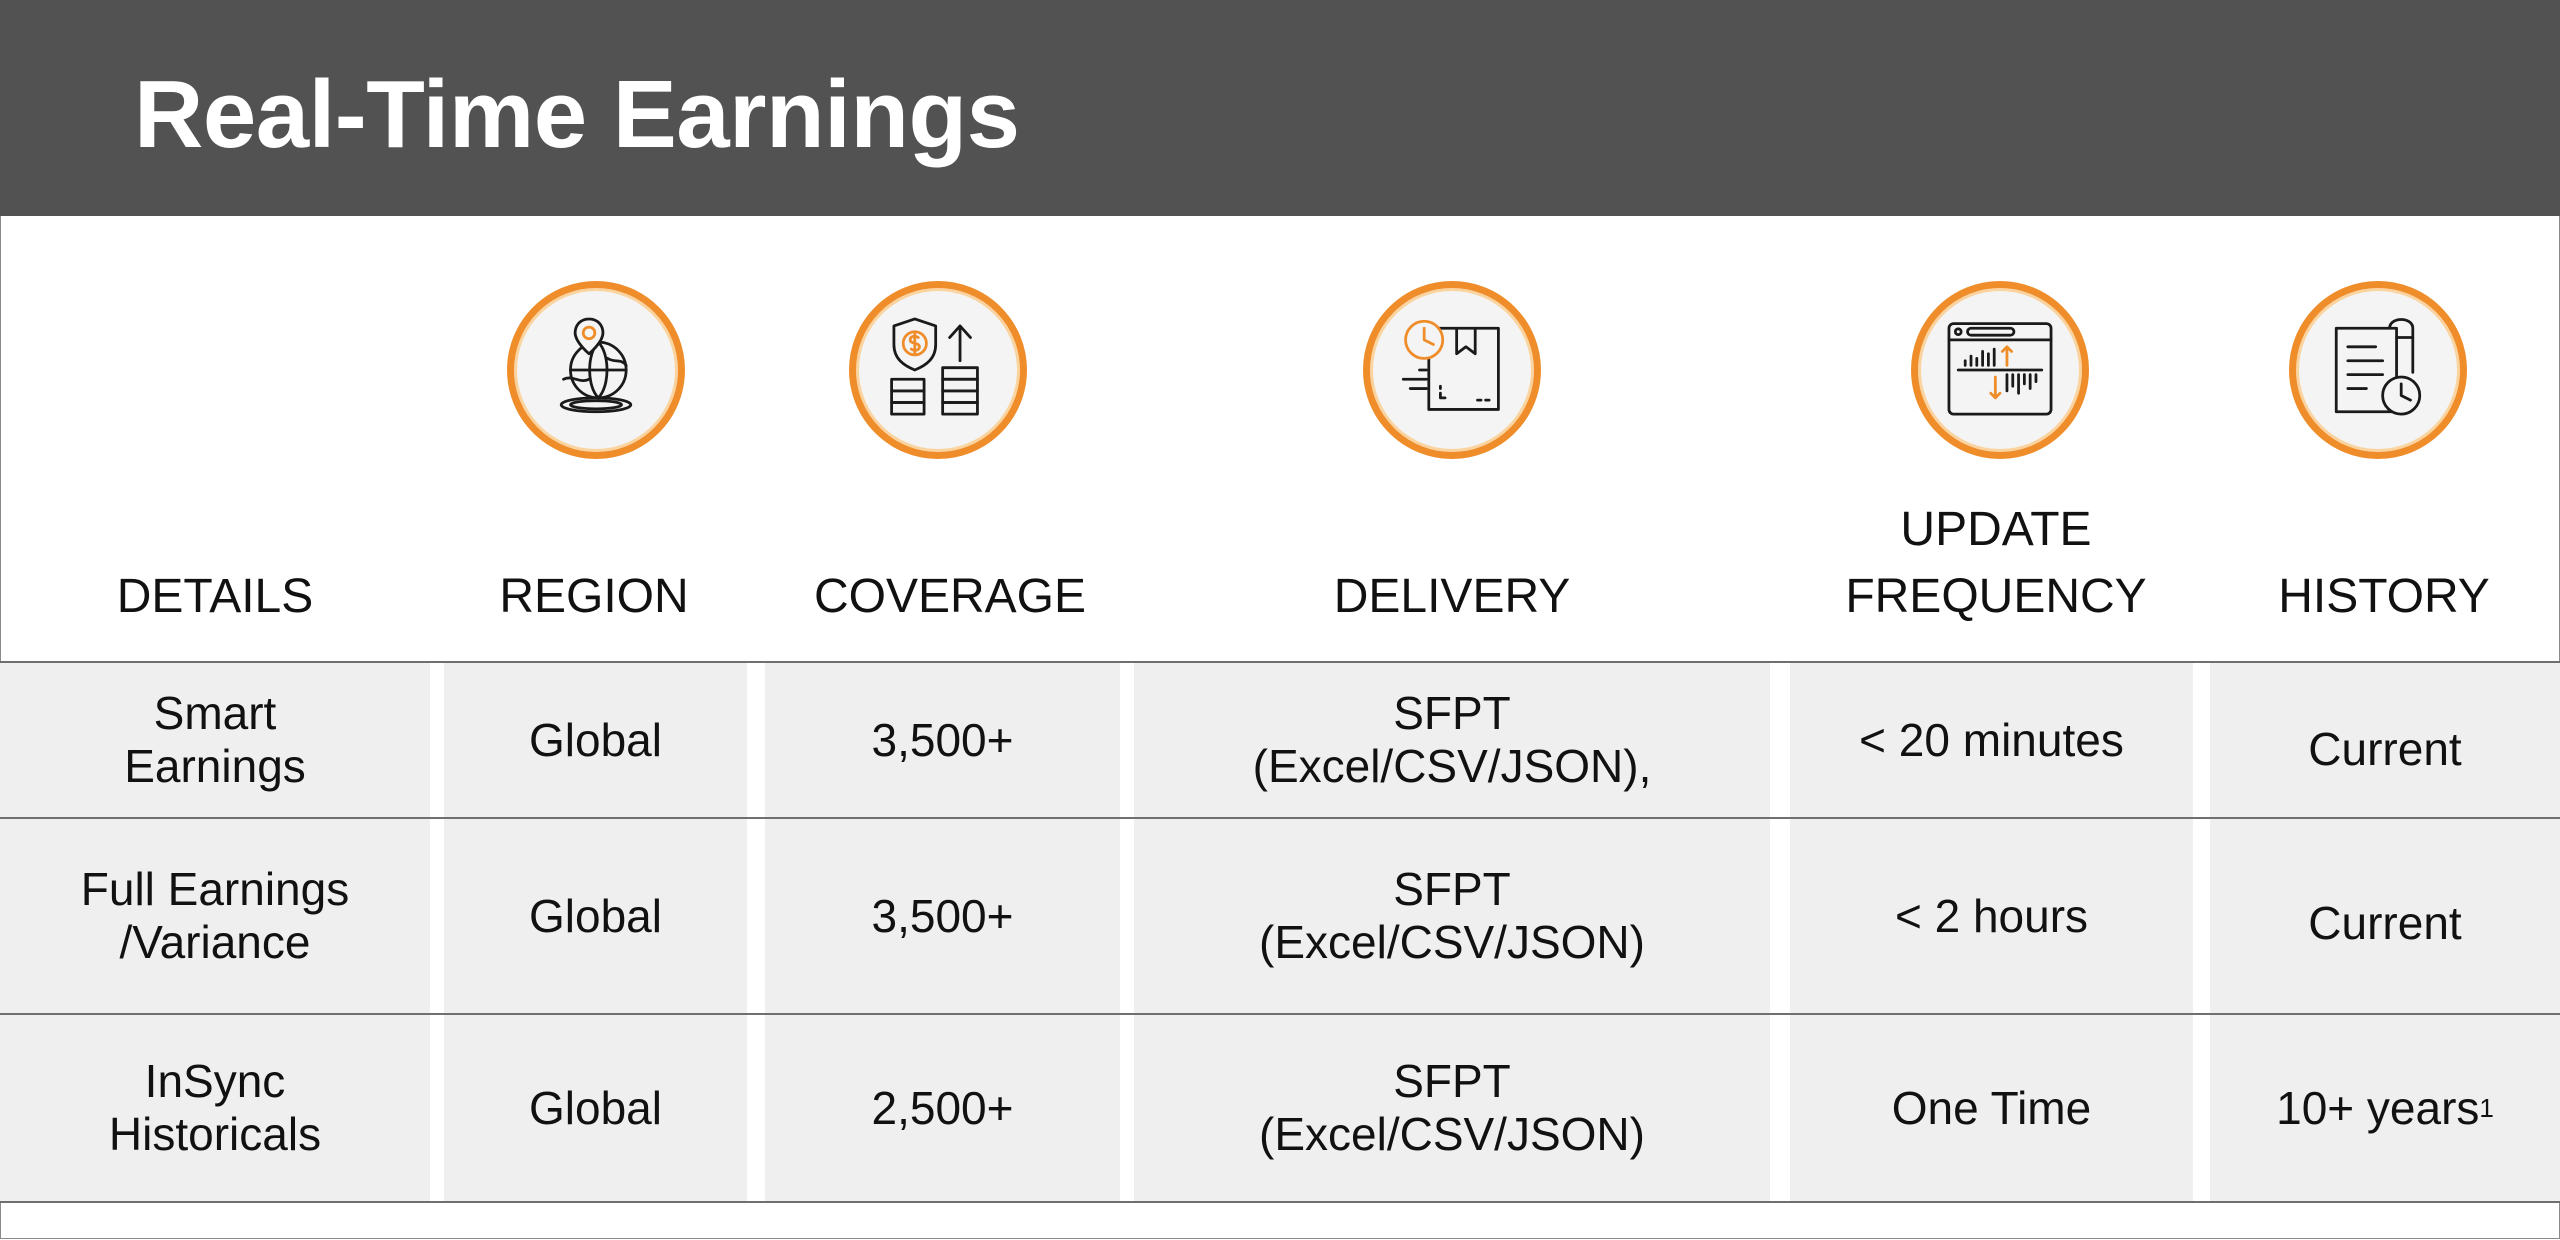 The height and width of the screenshot is (1240, 2560). I want to click on cell-details: InSync Historicals, so click(215, 1108).